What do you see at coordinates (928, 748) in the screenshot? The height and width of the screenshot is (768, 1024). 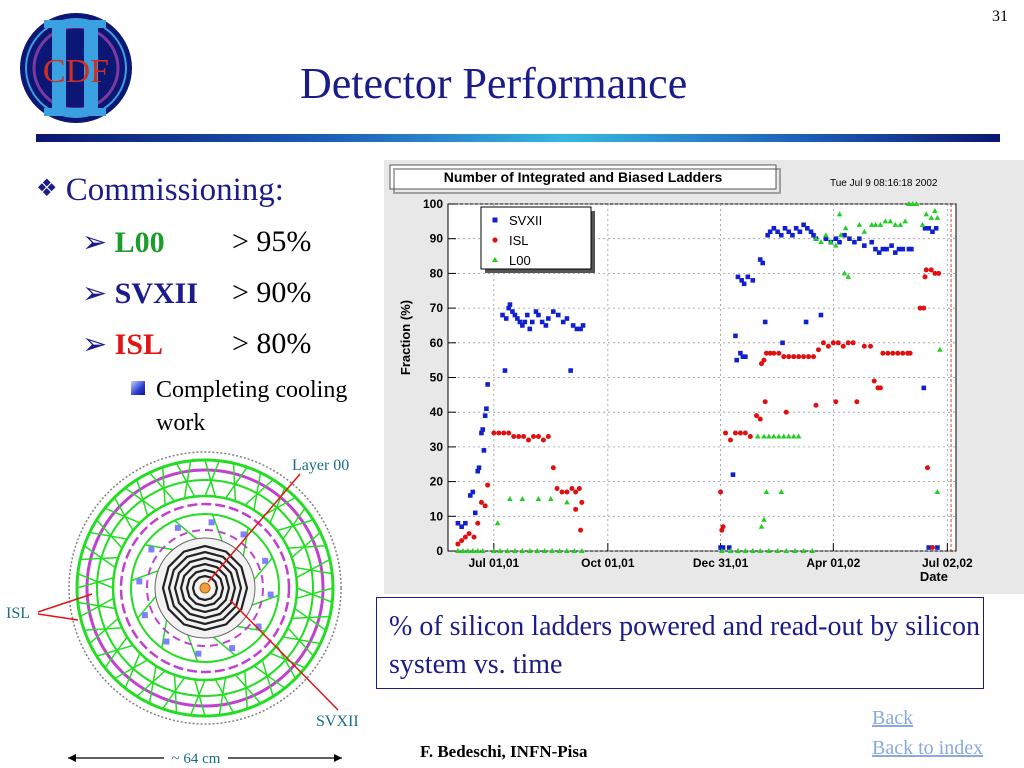 I see `back-to-index-link: Back to index` at bounding box center [928, 748].